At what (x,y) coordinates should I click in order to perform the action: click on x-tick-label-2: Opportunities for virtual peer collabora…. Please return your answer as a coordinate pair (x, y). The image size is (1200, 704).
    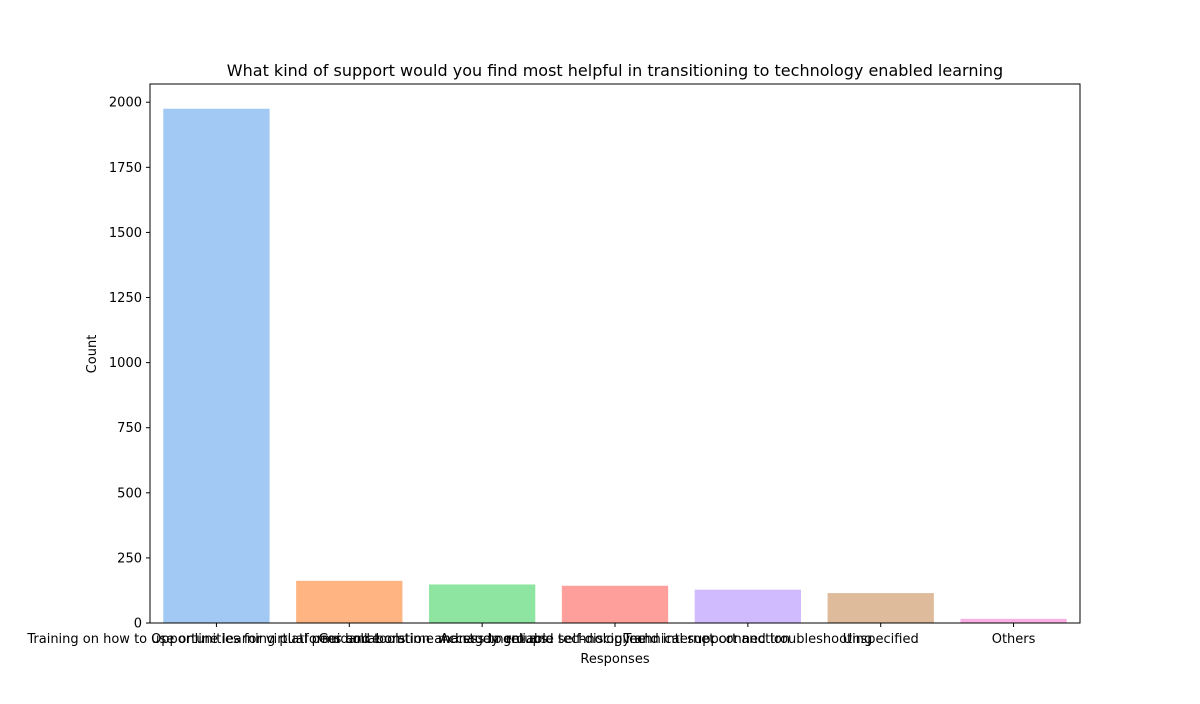
    Looking at the image, I should click on (349, 639).